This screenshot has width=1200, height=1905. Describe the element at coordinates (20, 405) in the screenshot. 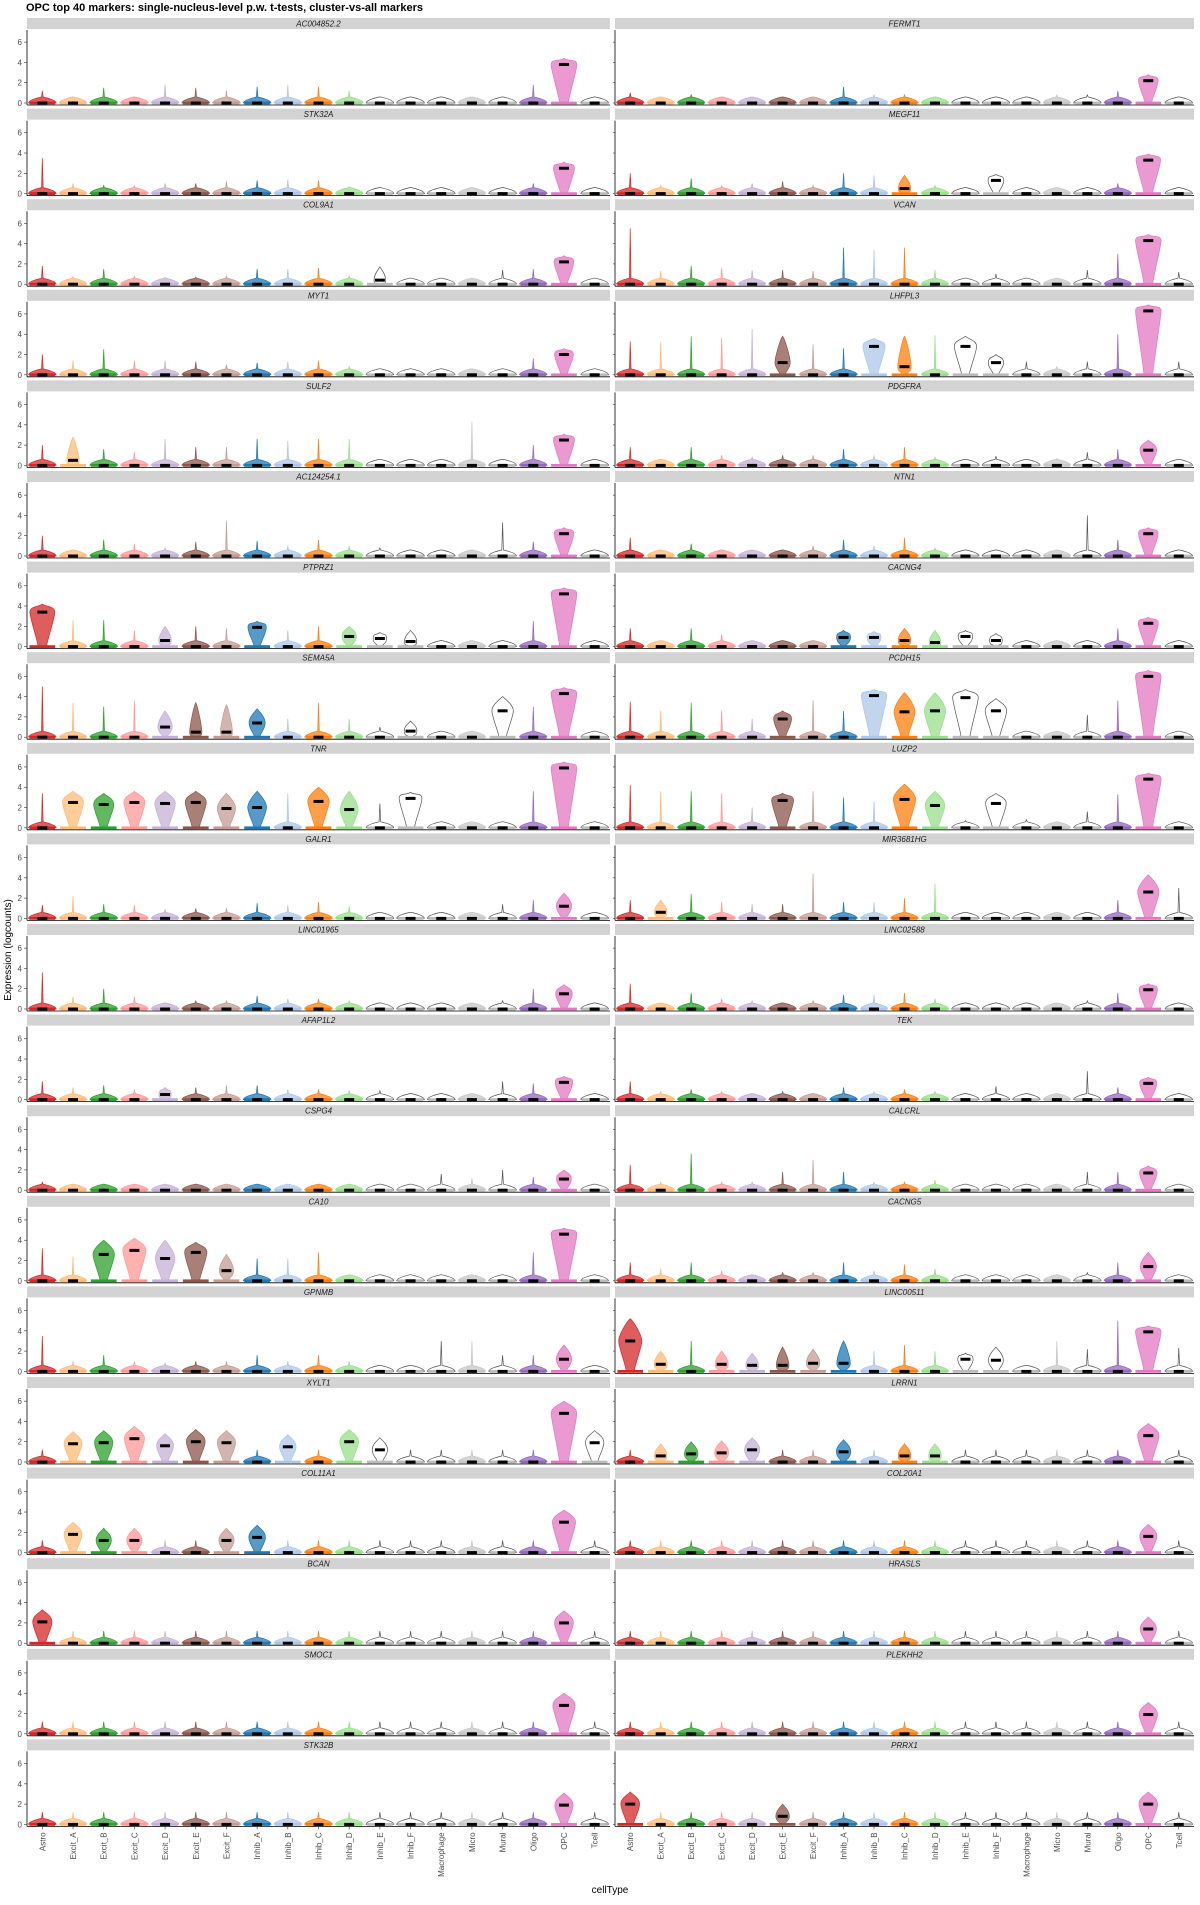

I see `y-tick-label: 6` at that location.